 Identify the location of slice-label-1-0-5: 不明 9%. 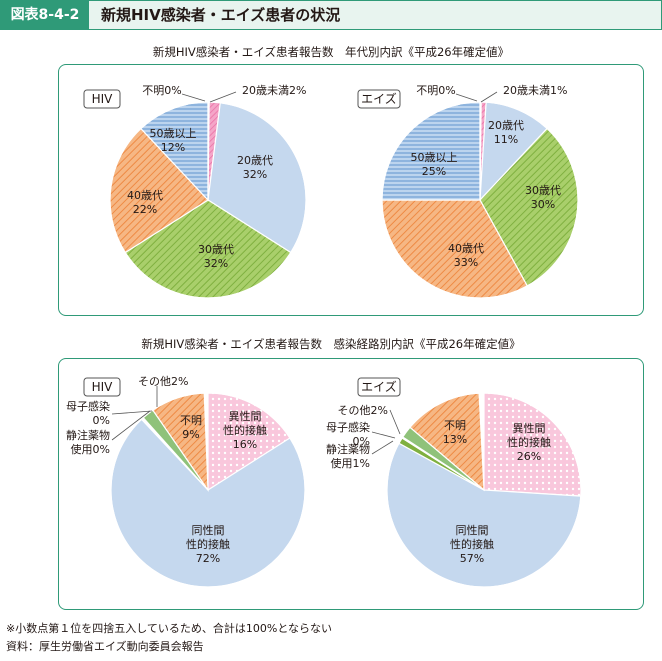
(191, 427).